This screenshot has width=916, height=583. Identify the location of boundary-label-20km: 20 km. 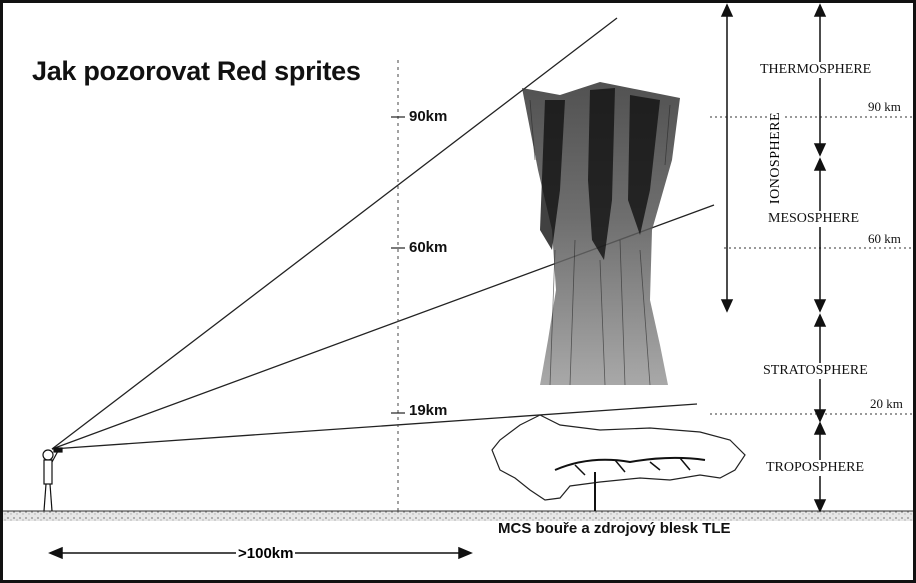
(886, 403).